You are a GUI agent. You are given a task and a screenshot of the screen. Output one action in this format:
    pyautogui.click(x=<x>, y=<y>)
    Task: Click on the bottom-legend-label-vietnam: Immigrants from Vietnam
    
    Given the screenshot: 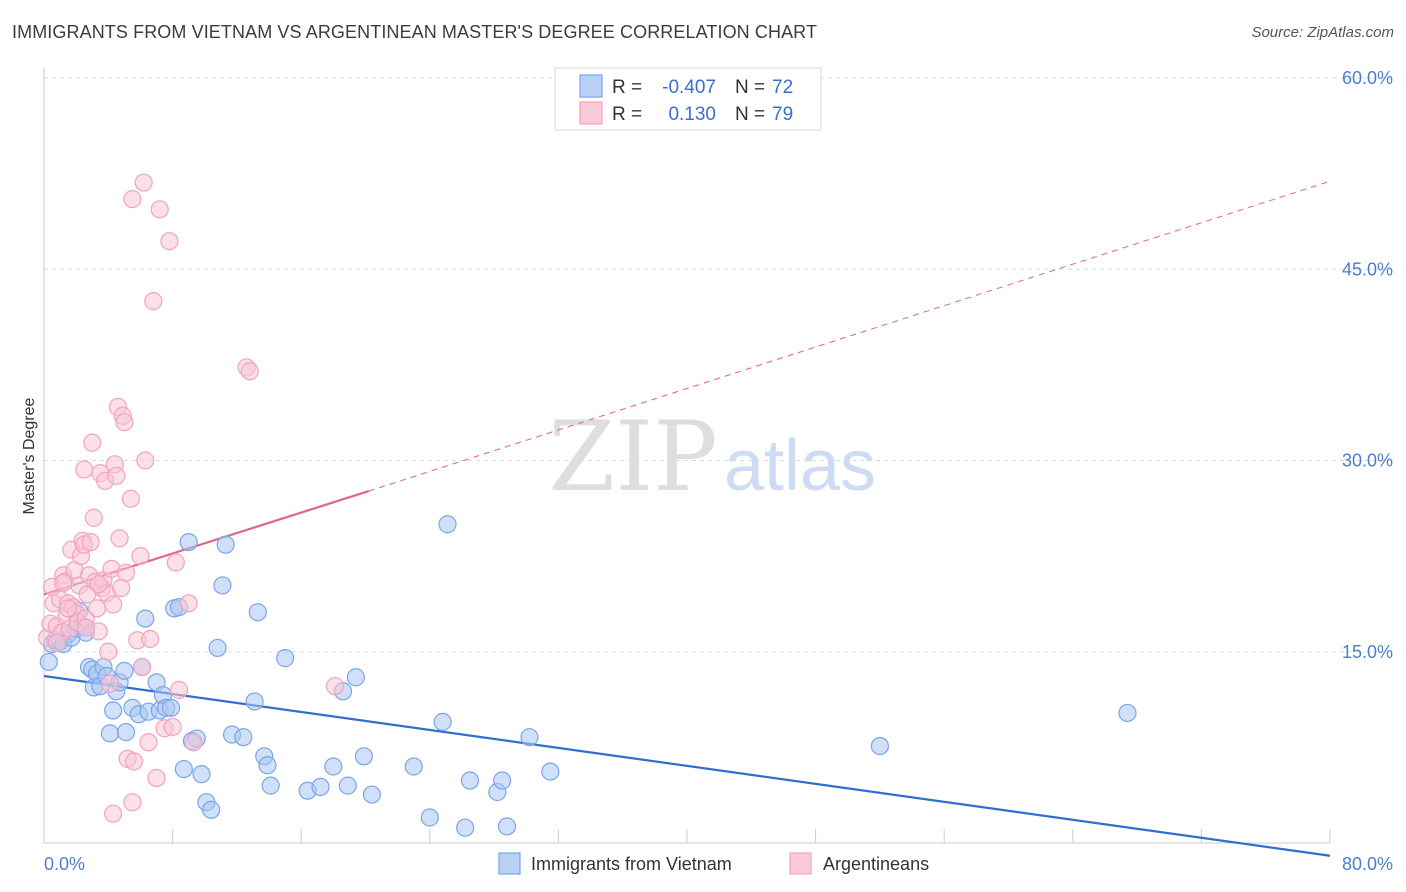 What is the action you would take?
    pyautogui.click(x=631, y=864)
    